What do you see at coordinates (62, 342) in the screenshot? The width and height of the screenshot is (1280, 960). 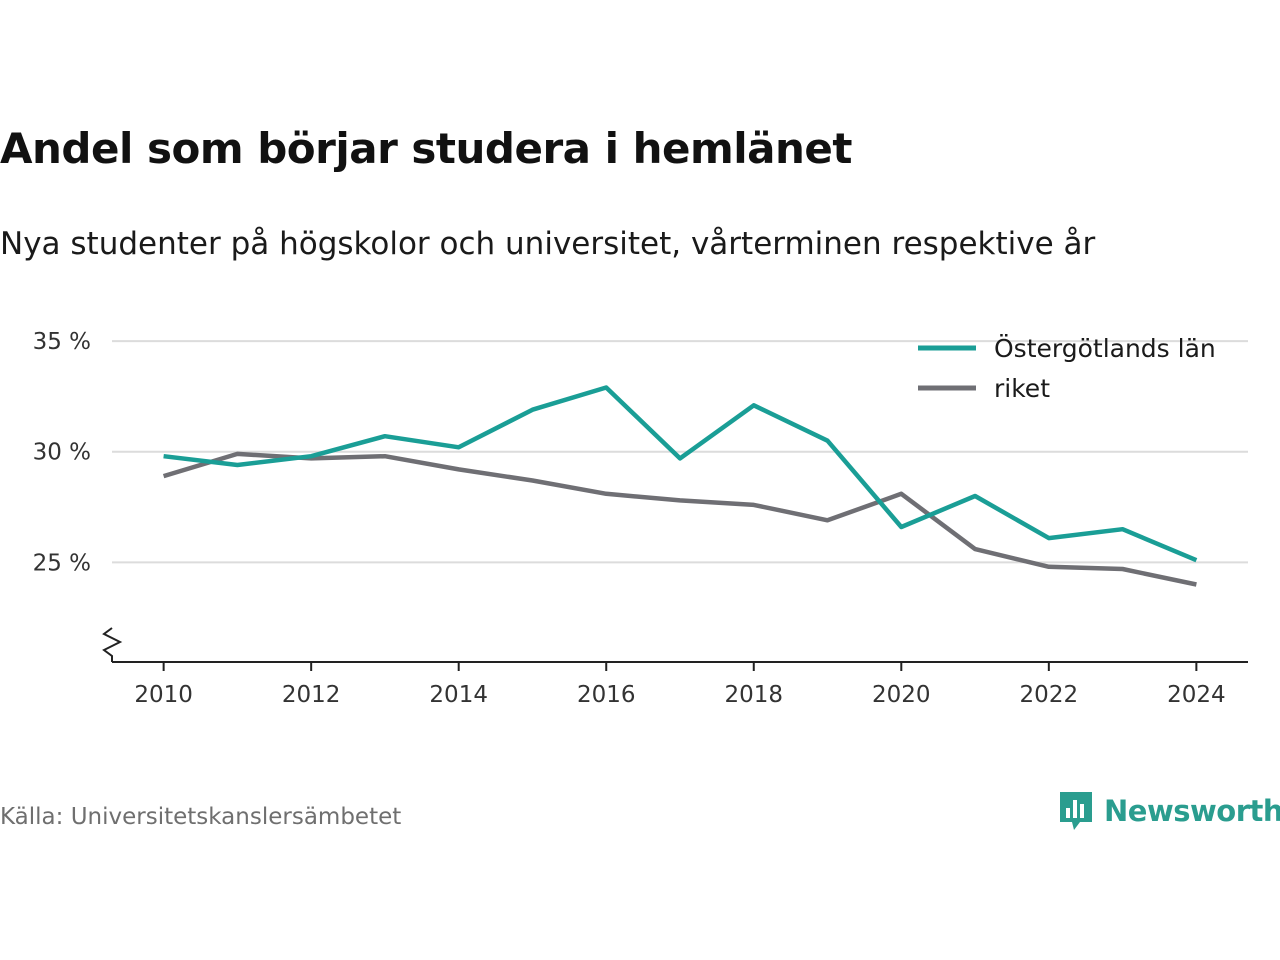 I see `y-tick-label: 35 %` at bounding box center [62, 342].